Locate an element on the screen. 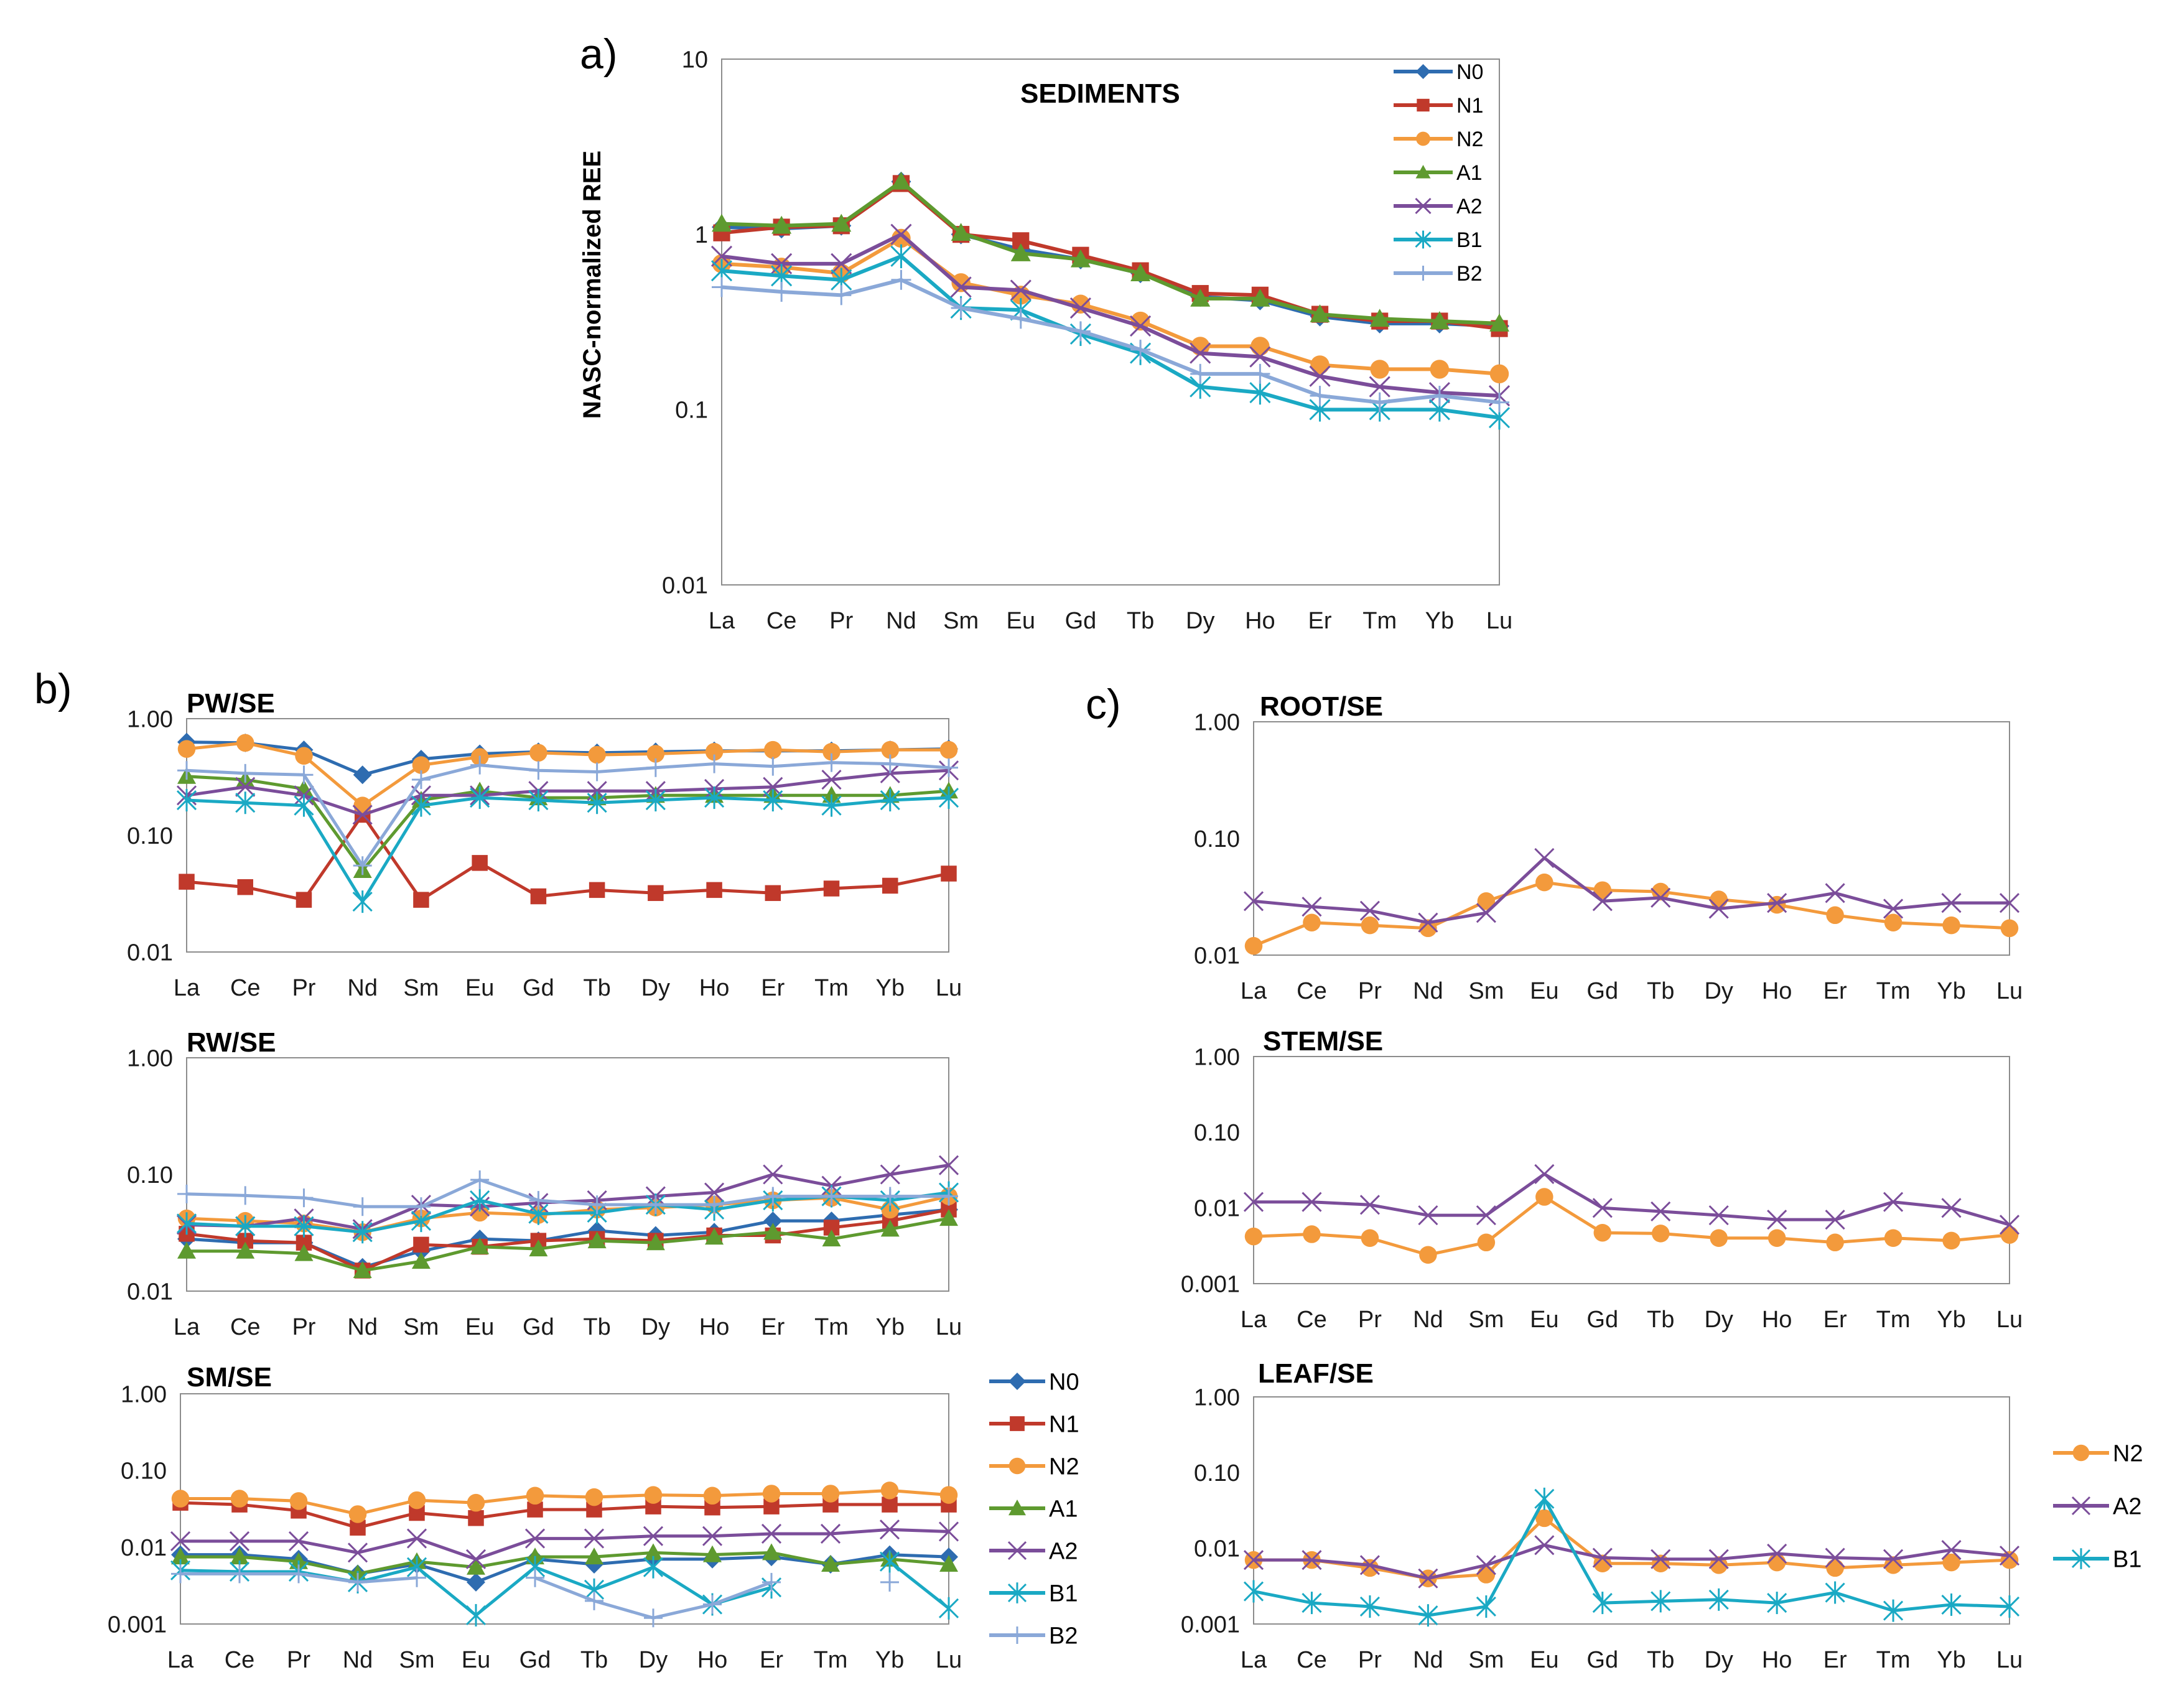 The image size is (2175, 1708). stem-se-ytick-label: 1.00 is located at coordinates (1217, 1057).